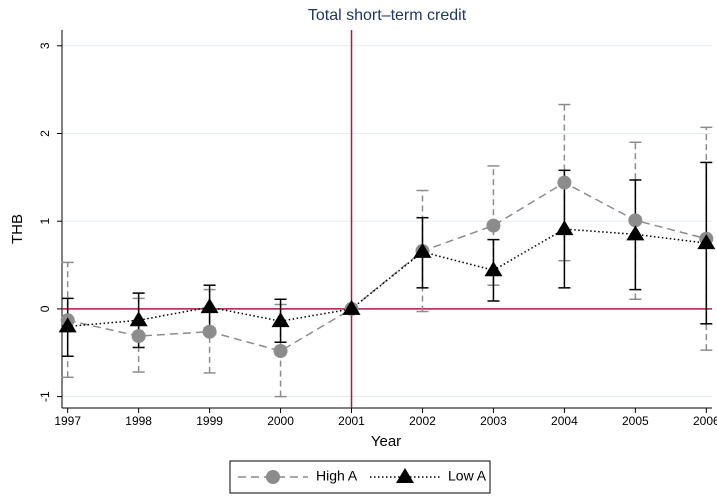 The height and width of the screenshot is (500, 717). I want to click on x-tick-label: 2001, so click(351, 421).